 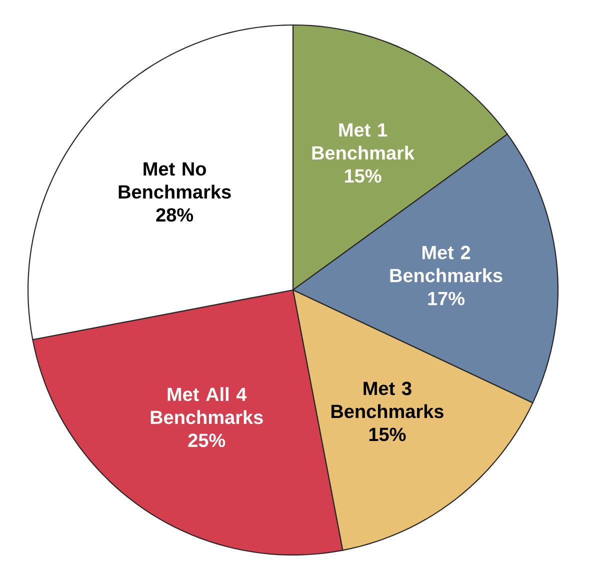 I want to click on slice-label: Met No Benchmarks, so click(x=174, y=180).